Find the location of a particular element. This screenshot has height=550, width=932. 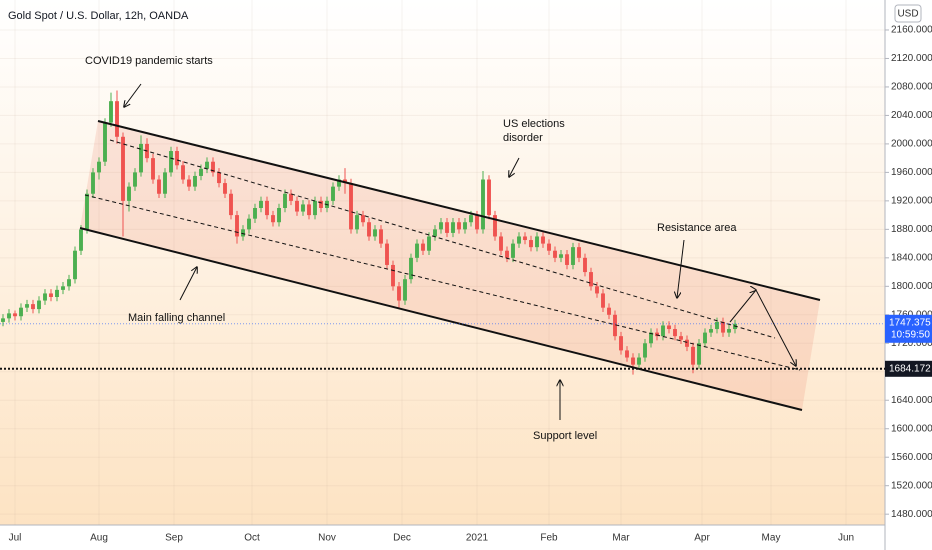

y-tick-label: 1600.000 is located at coordinates (911, 428).